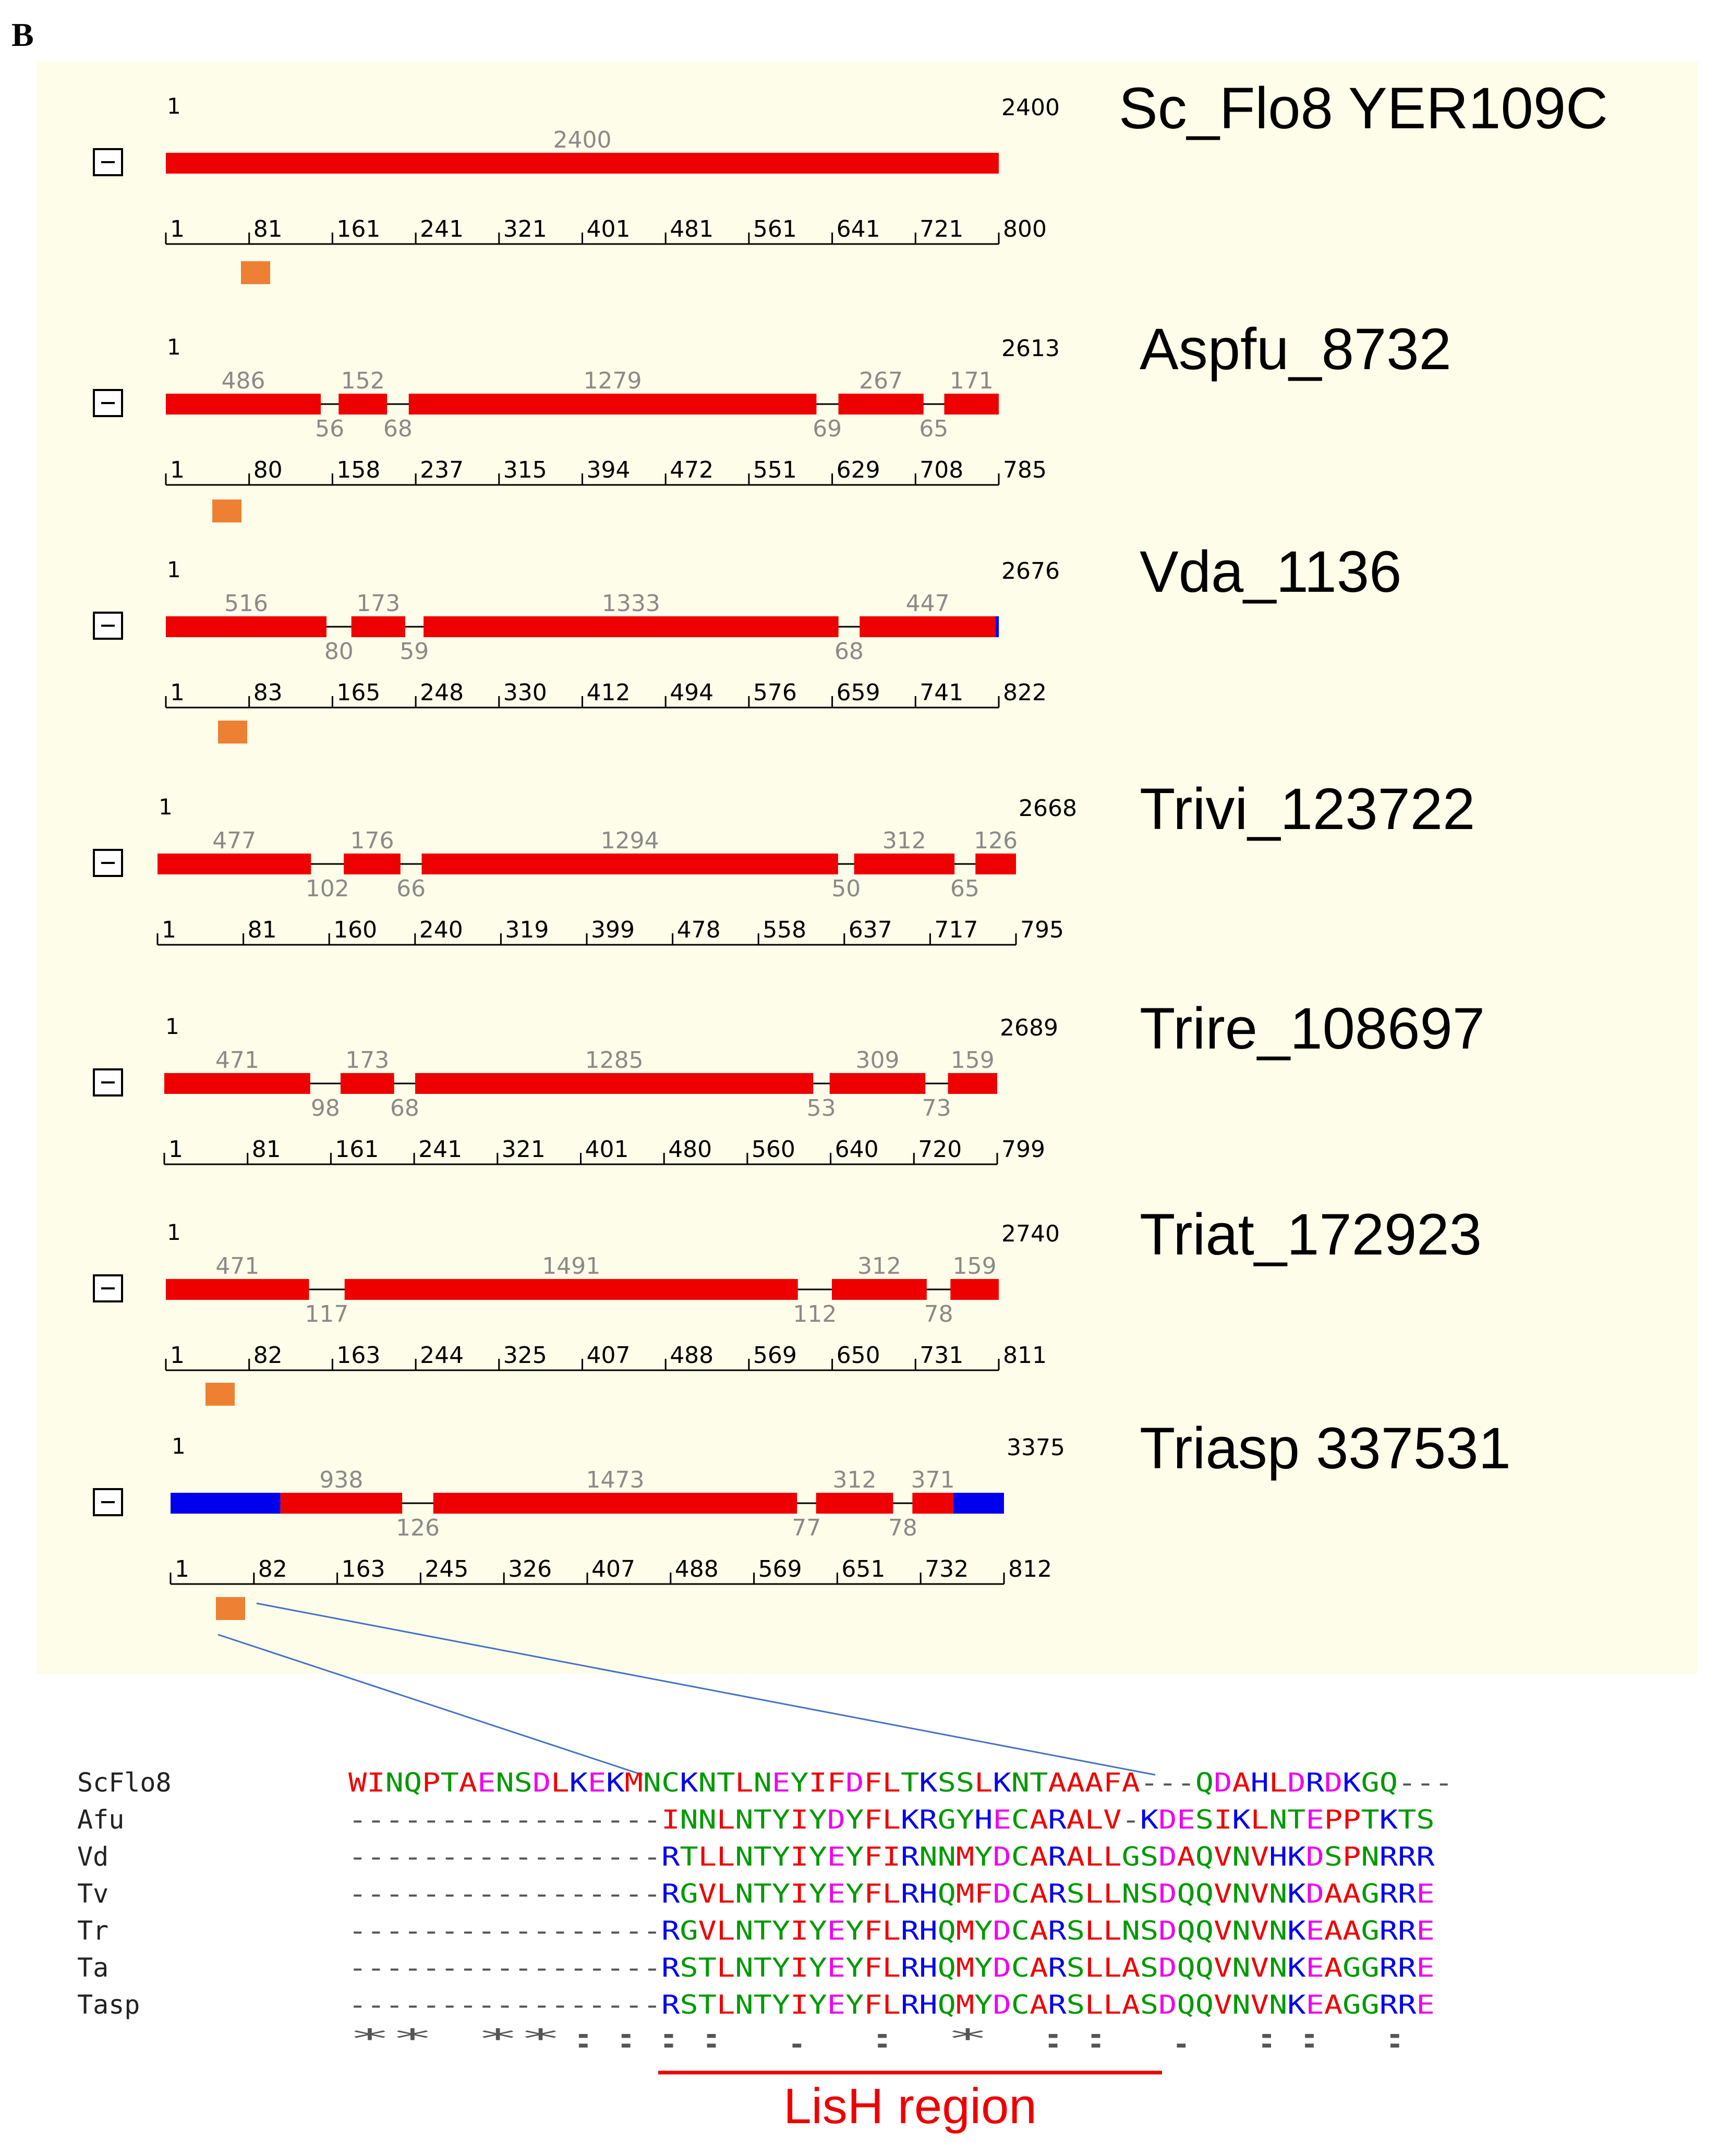 The image size is (1718, 2156). What do you see at coordinates (1030, 107) in the screenshot?
I see `end-coordinate: 2400` at bounding box center [1030, 107].